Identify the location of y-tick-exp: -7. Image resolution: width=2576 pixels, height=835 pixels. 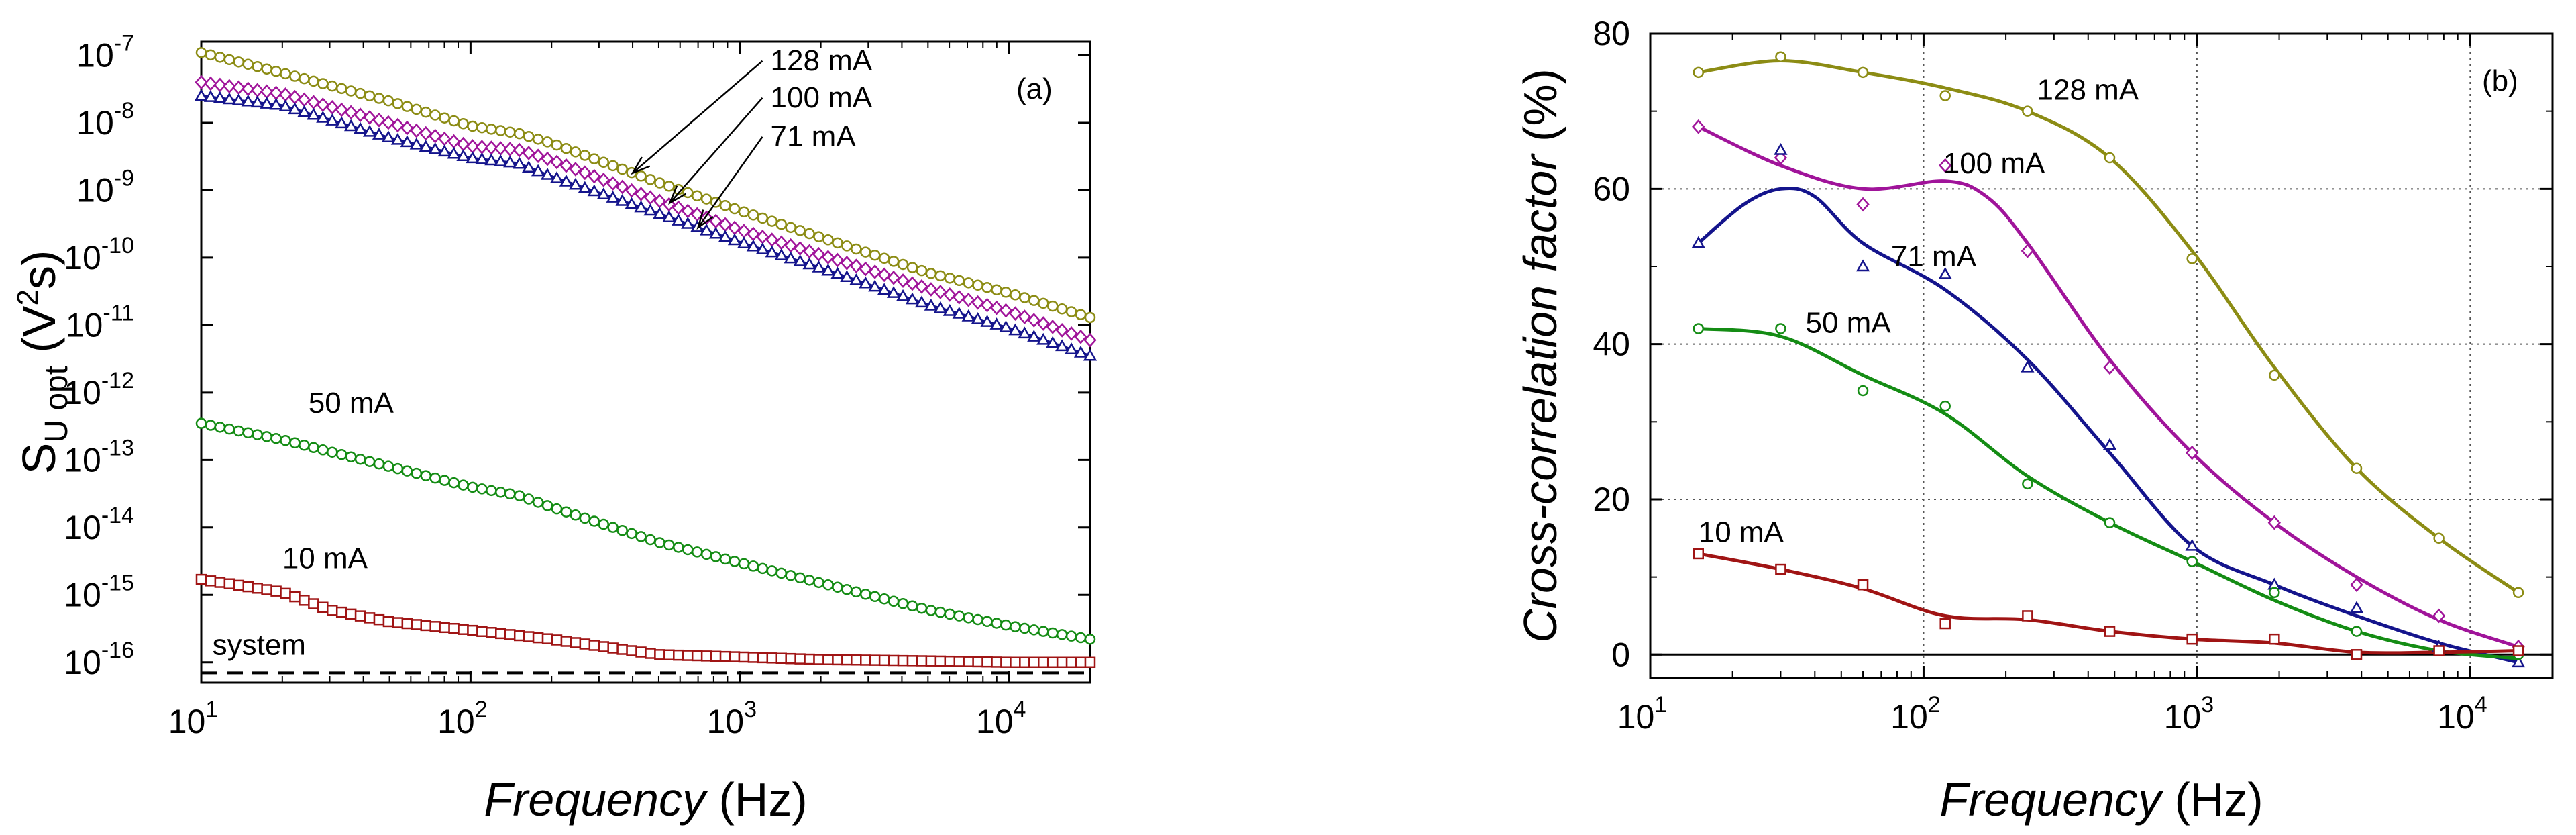
(124, 43).